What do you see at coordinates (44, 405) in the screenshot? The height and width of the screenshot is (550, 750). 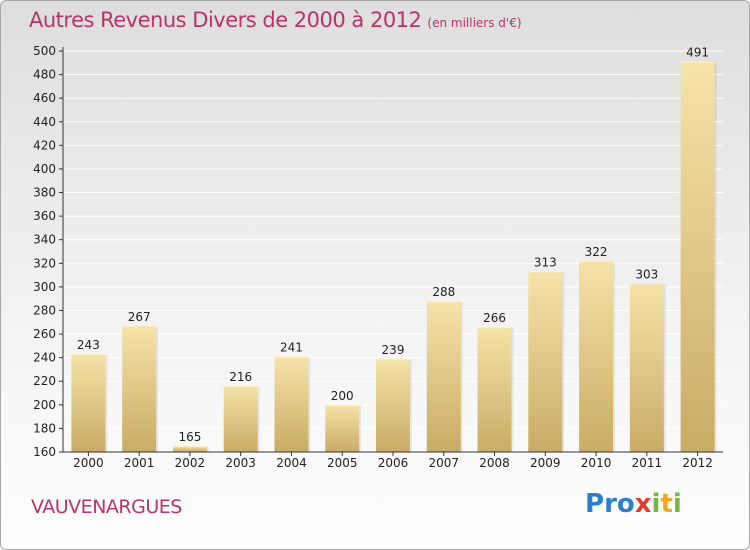 I see `y-tick-label: 200` at bounding box center [44, 405].